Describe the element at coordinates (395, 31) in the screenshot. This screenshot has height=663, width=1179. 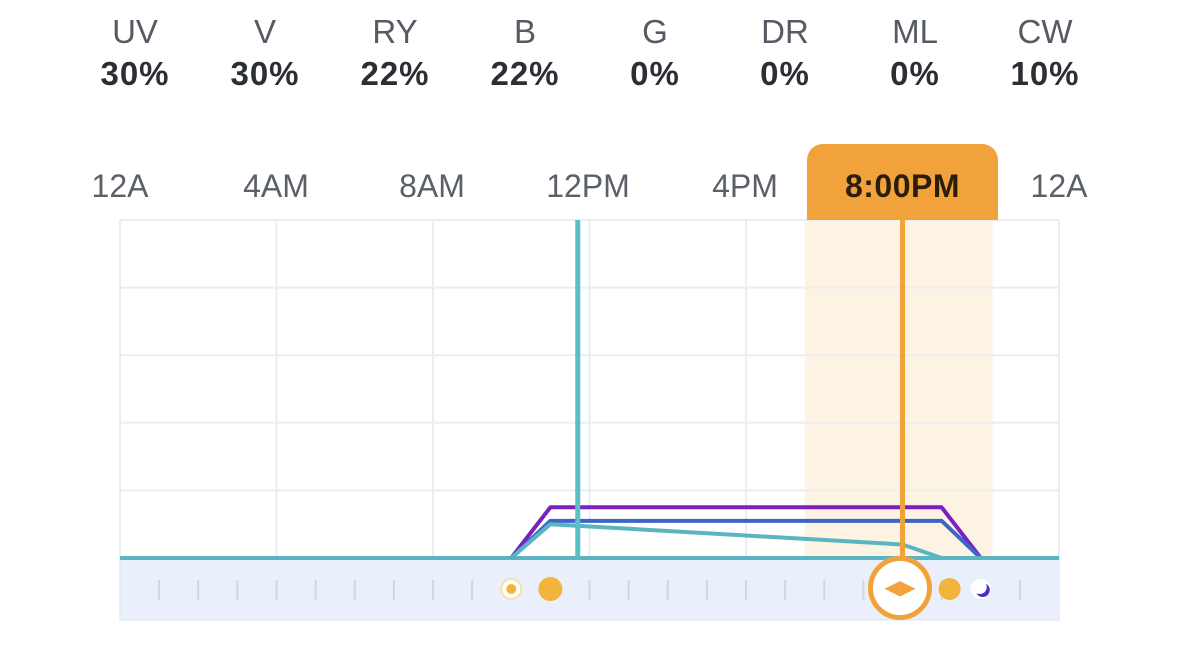
I see `channel-name: RY` at that location.